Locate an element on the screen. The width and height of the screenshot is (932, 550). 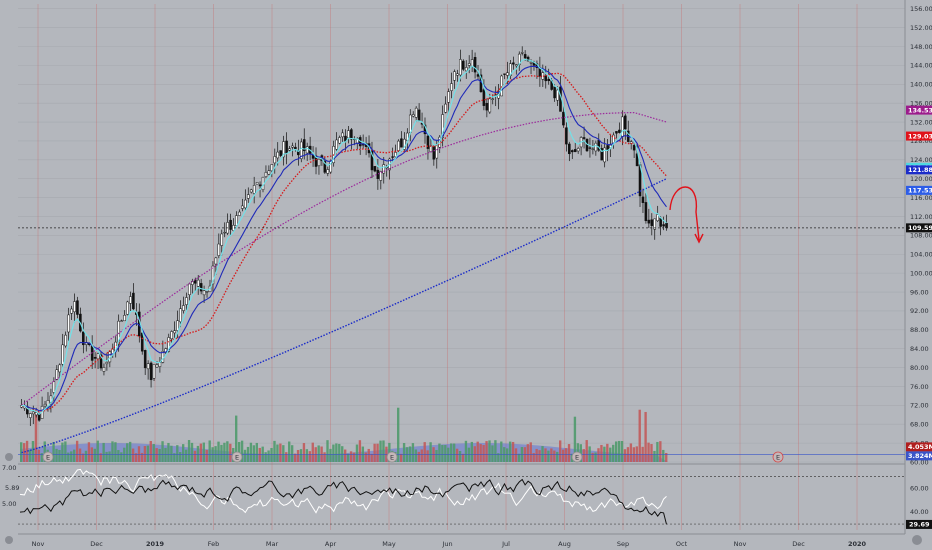
price-tag-label: 117.53 is located at coordinates (920, 191).